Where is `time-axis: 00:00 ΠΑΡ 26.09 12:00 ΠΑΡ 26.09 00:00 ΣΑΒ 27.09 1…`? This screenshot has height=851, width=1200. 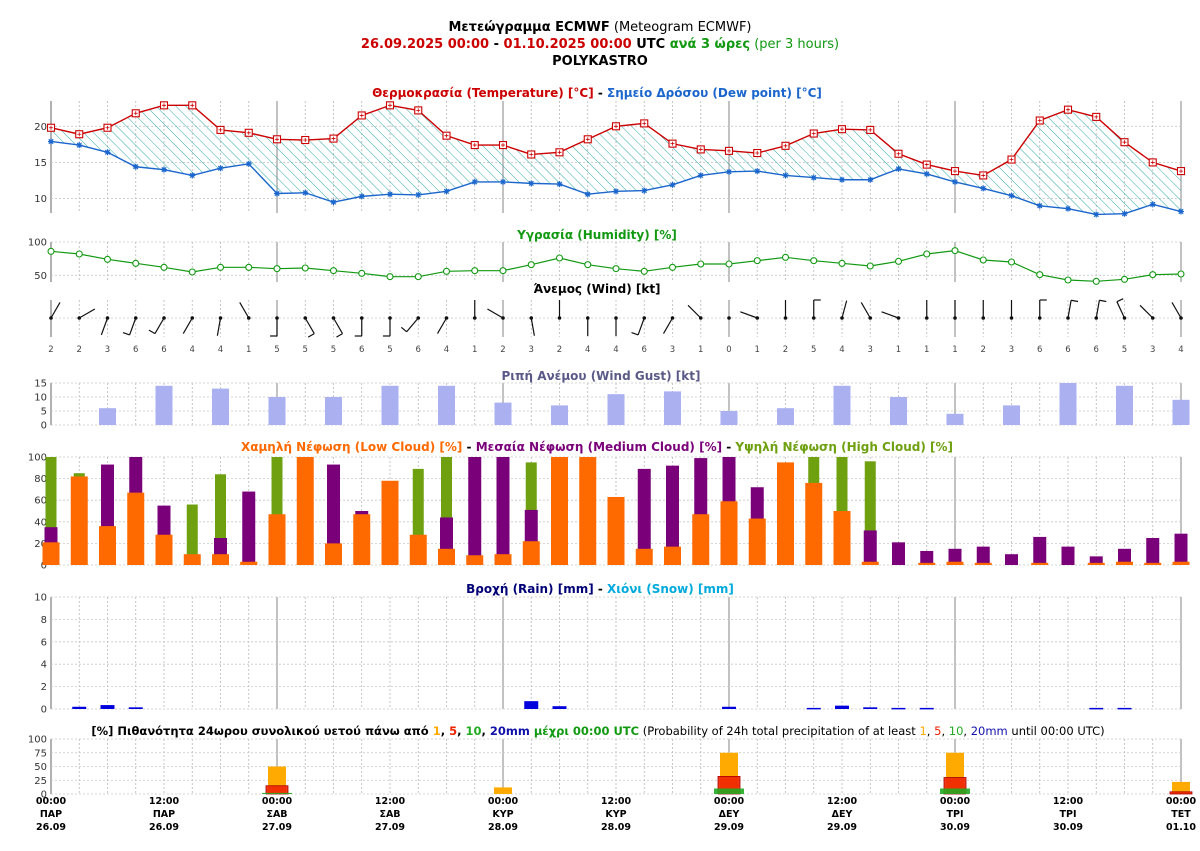
time-axis: 00:00 ΠΑΡ 26.09 12:00 ΠΑΡ 26.09 00:00 ΣΑΒ 27.09 1… is located at coordinates (616, 814).